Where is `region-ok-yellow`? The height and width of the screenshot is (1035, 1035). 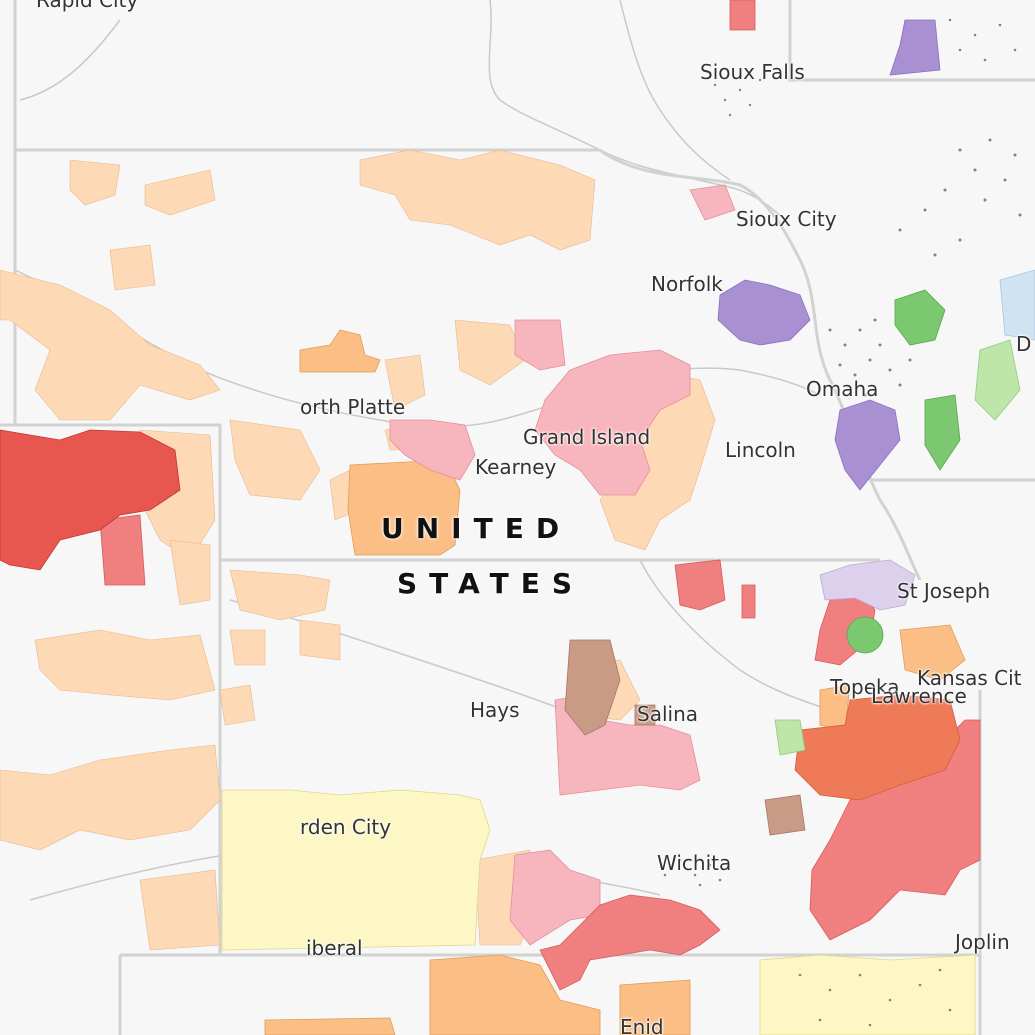
region-ok-yellow is located at coordinates (867, 994).